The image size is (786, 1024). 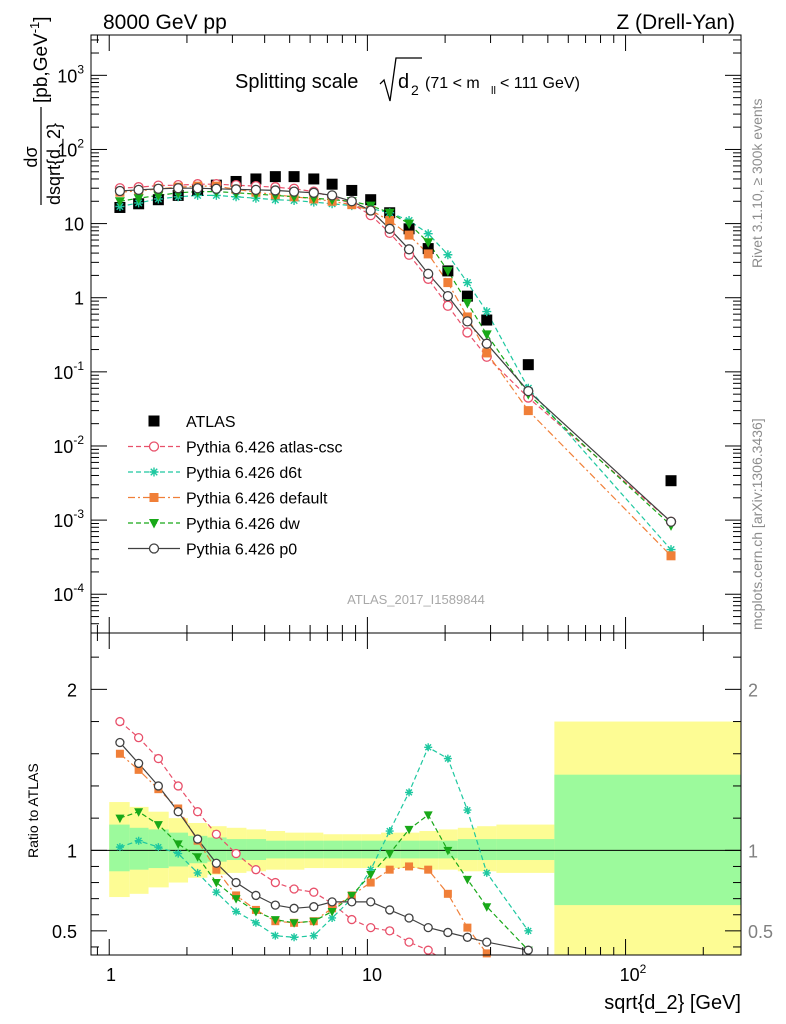 I want to click on title-sqrt-sub: 2, so click(x=415, y=90).